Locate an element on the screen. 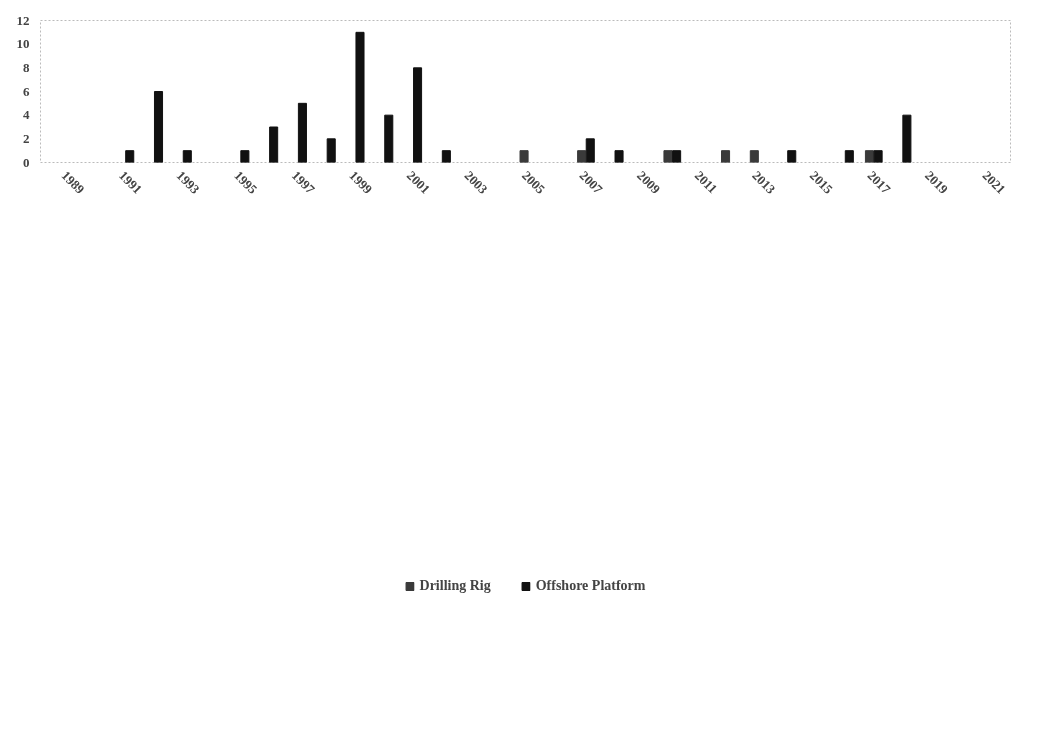 The image size is (1043, 734). y-tick-label: 8 is located at coordinates (26, 67).